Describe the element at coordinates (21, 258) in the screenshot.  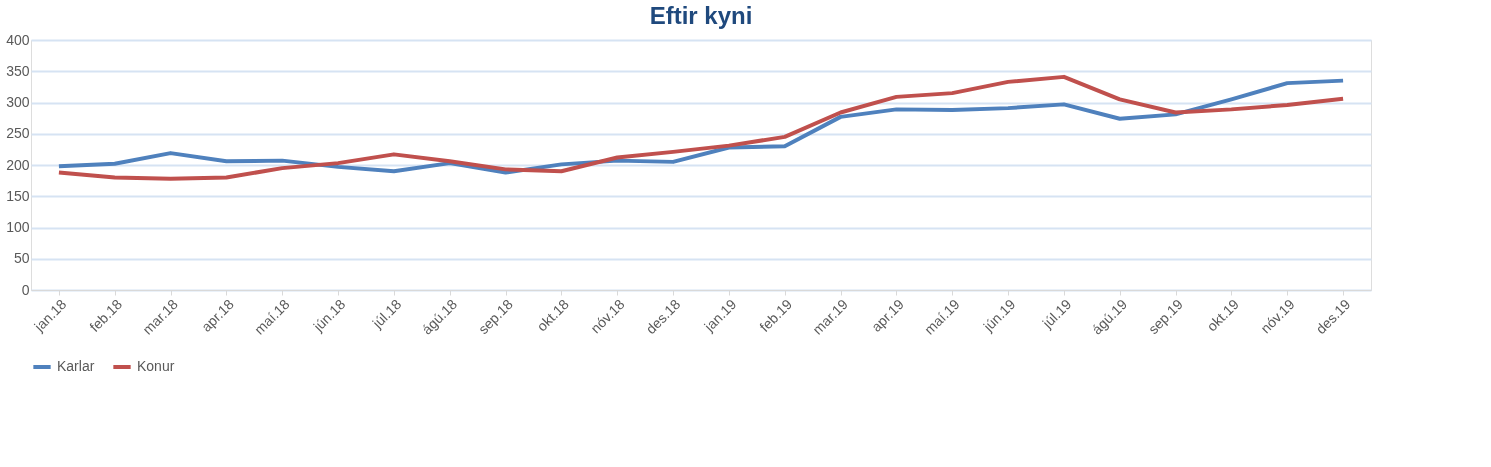
I see `y-tick-label: 50` at that location.